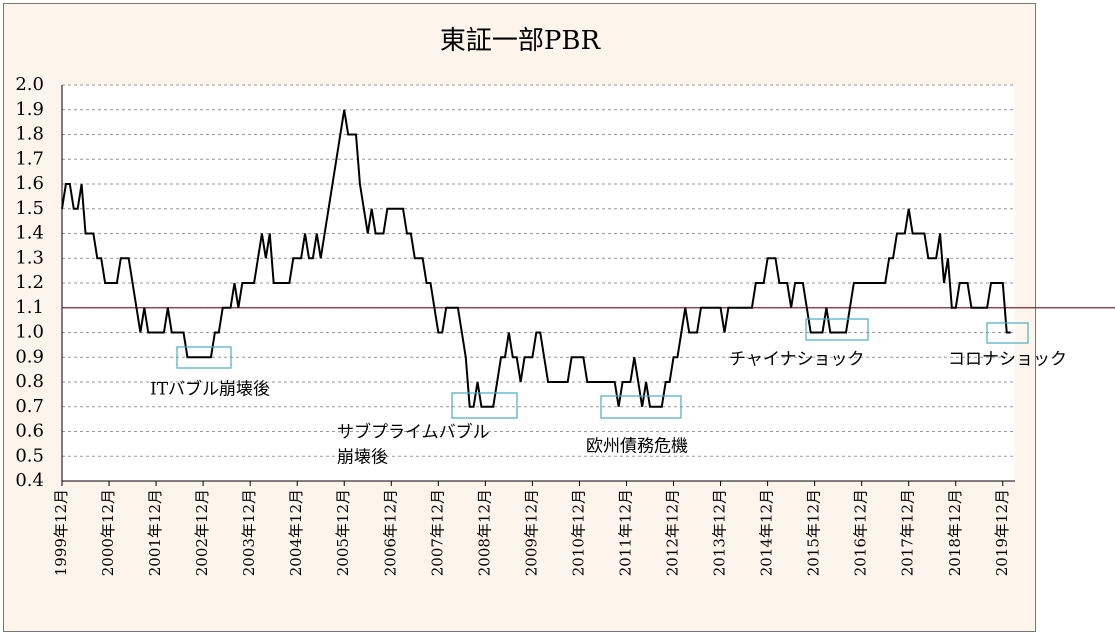 This screenshot has width=1115, height=638. What do you see at coordinates (29, 158) in the screenshot?
I see `y-tick-label: 1.7` at bounding box center [29, 158].